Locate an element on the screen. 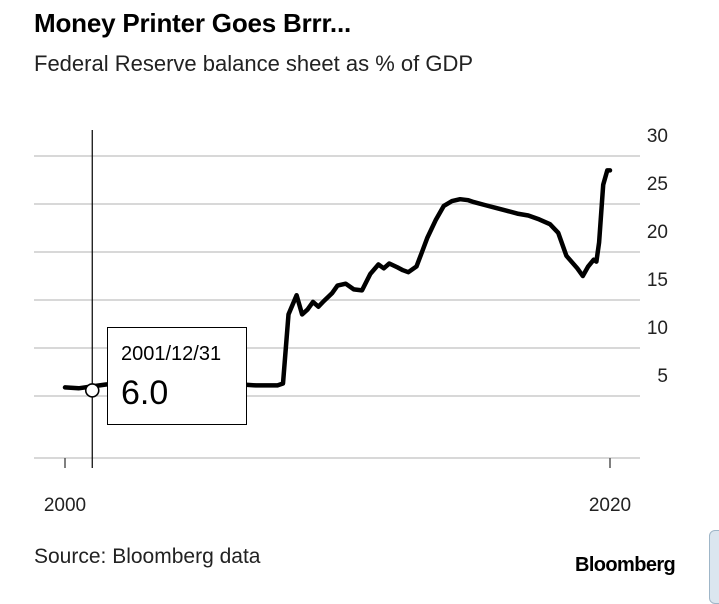 Image resolution: width=719 pixels, height=604 pixels. y-tick-label-5: 5 is located at coordinates (662, 376).